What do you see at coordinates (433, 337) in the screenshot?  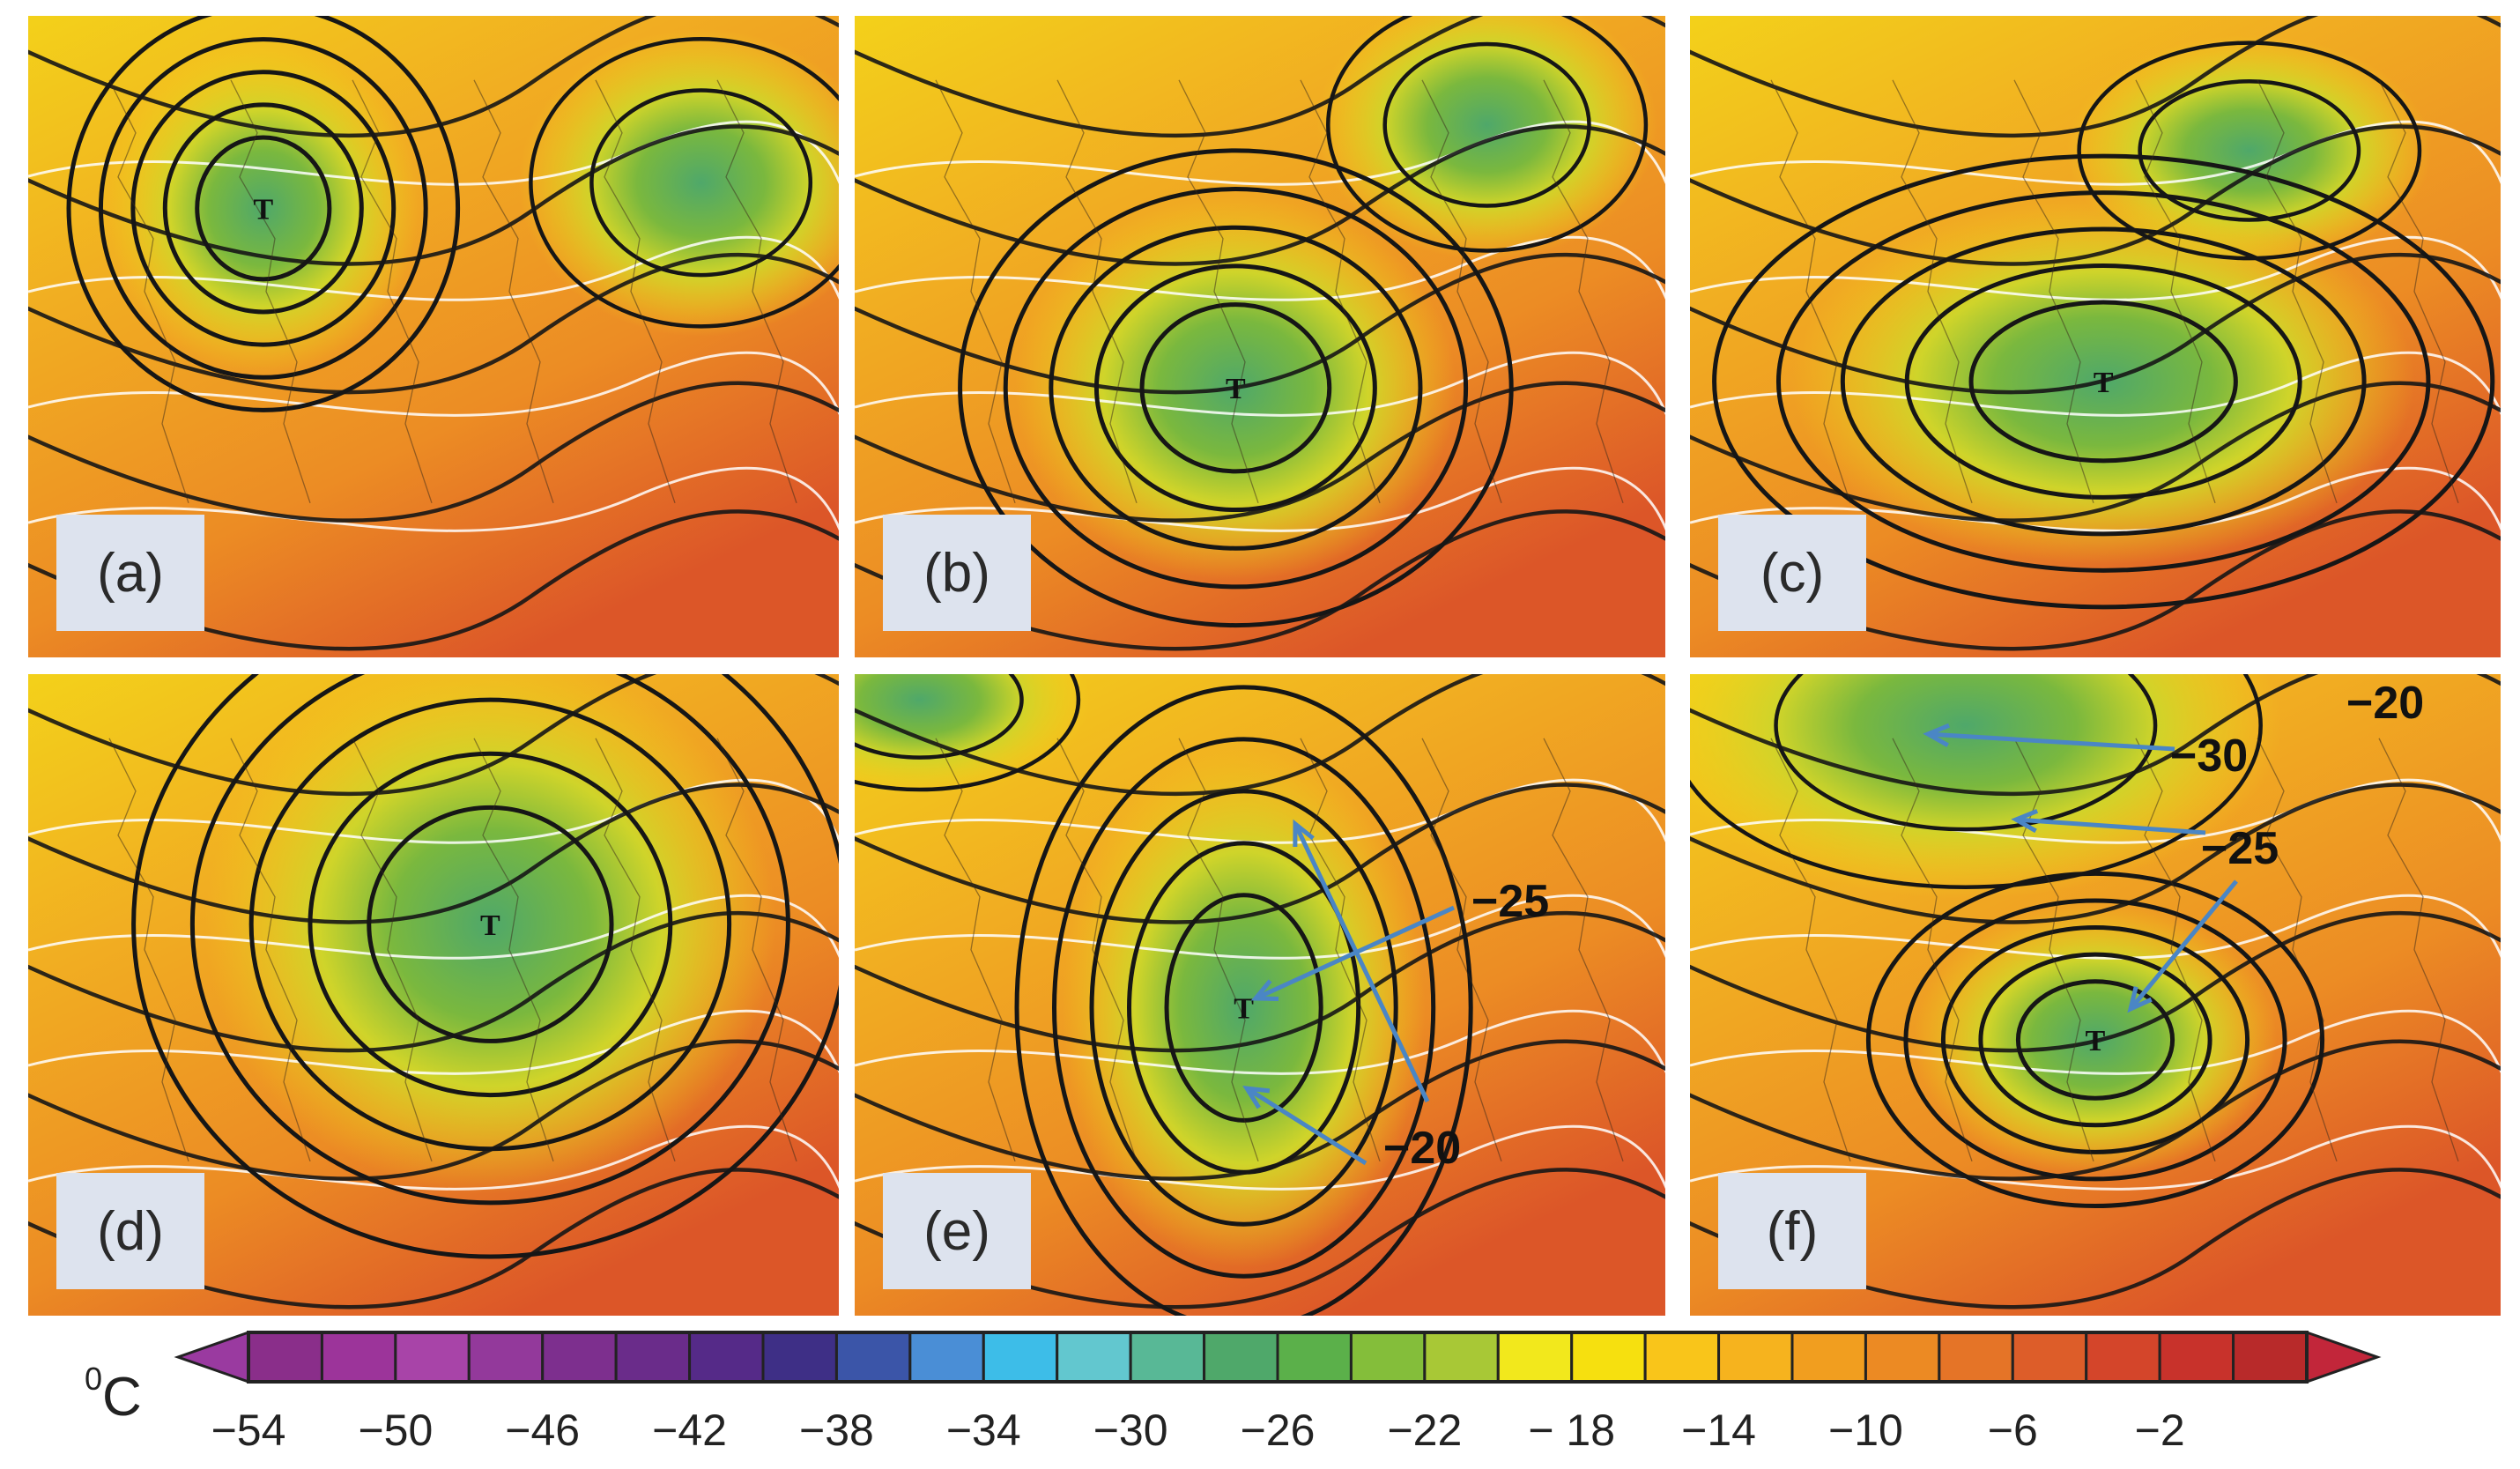 I see `map-panel-a: T (a)` at bounding box center [433, 337].